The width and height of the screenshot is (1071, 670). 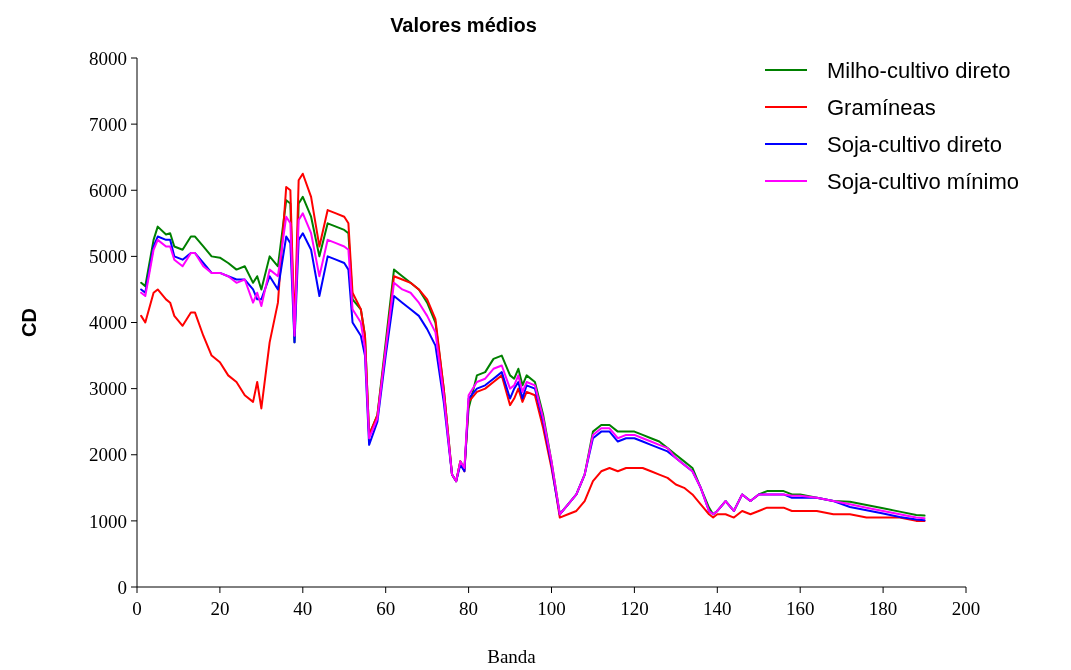 What do you see at coordinates (551, 608) in the screenshot?
I see `x-tick-label: 100` at bounding box center [551, 608].